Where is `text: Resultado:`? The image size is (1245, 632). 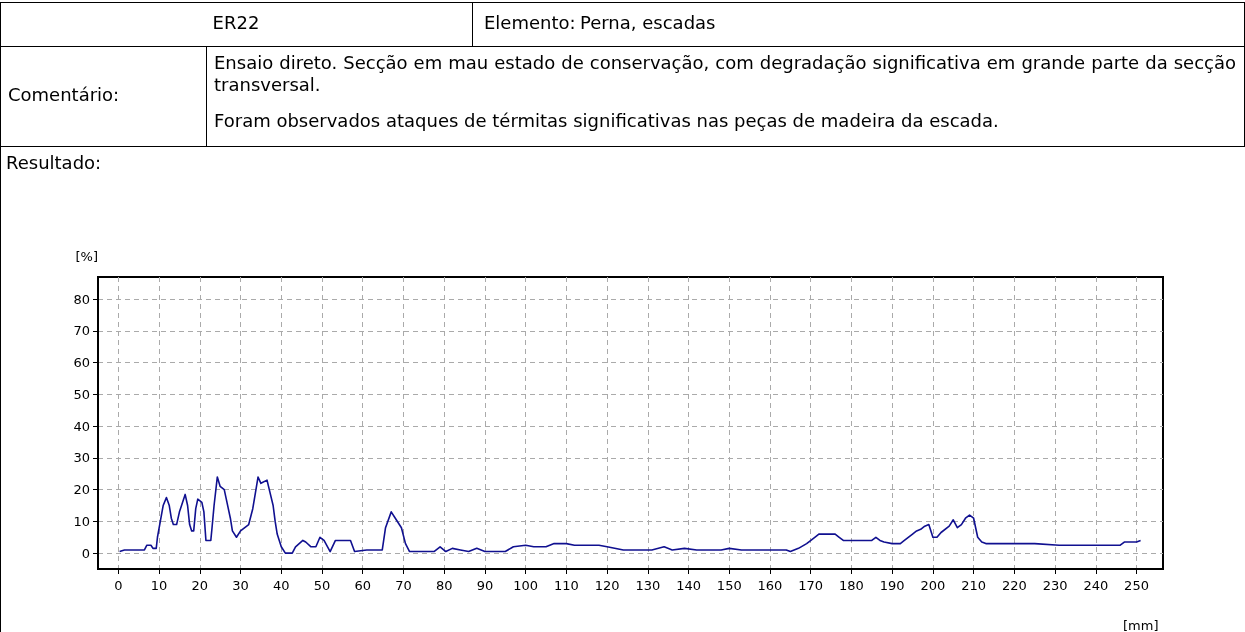 text: Resultado: is located at coordinates (54, 162).